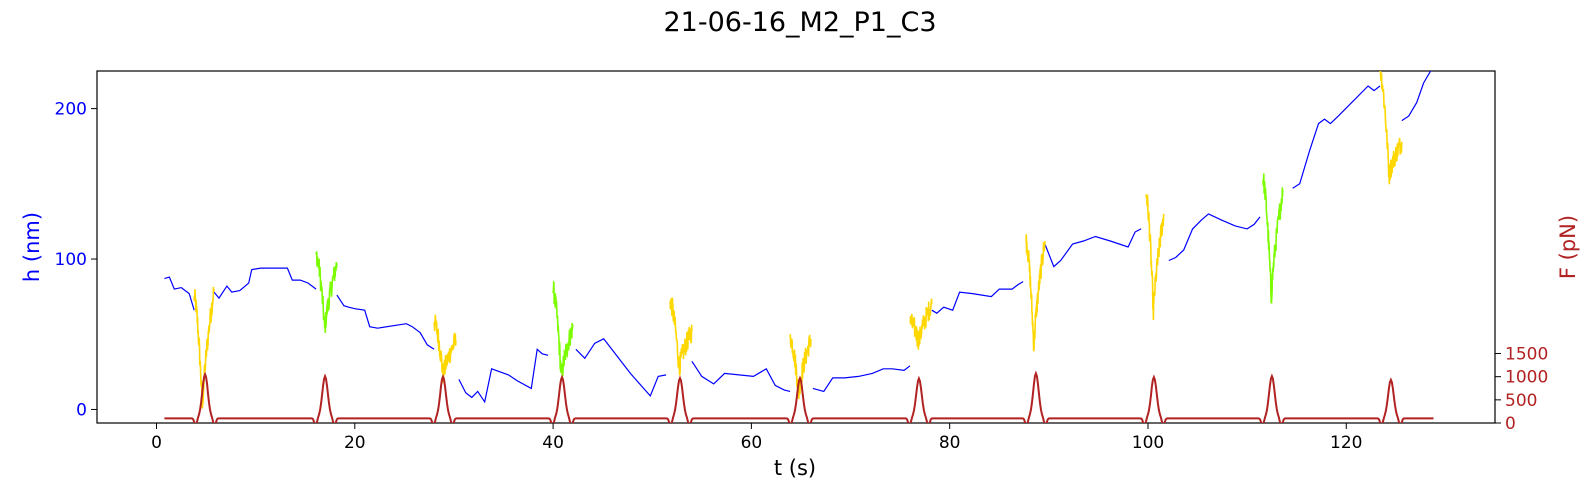 This screenshot has height=500, width=1595. I want to click on y-tick-label: 200, so click(71, 110).